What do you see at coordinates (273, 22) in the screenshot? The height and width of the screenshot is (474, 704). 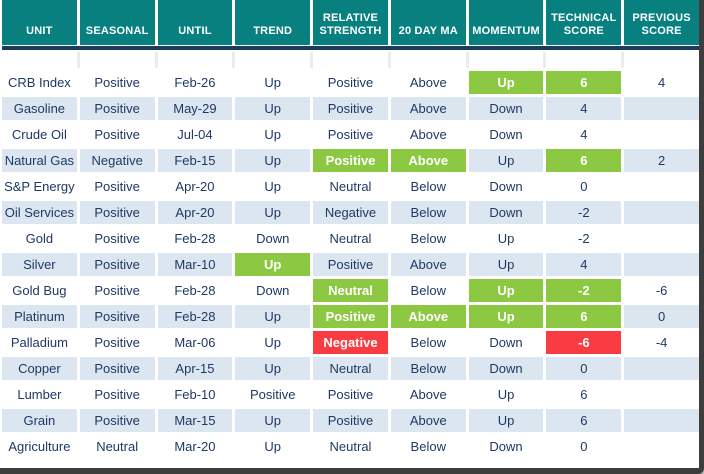 I see `column-header-trend: TREND` at bounding box center [273, 22].